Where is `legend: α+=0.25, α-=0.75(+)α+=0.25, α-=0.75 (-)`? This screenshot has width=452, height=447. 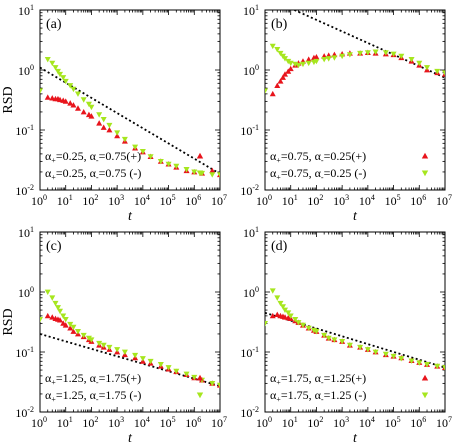
legend: α+=0.25, α-=0.75(+)α+=0.25, α-=0.75 (-) is located at coordinates (124, 165).